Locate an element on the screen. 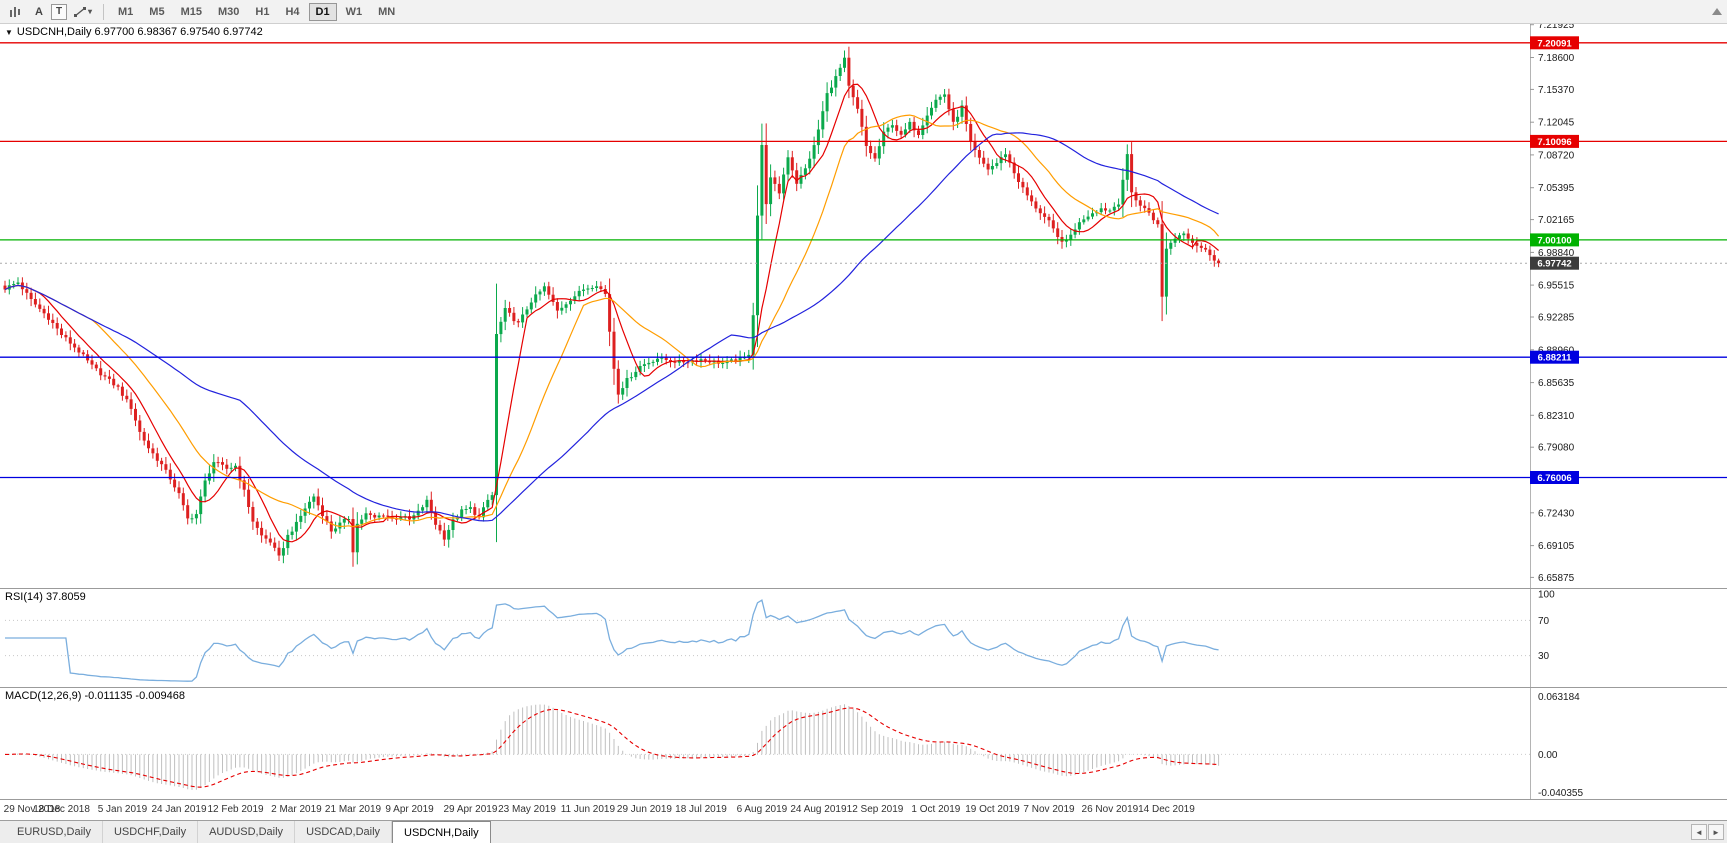 Image resolution: width=1727 pixels, height=843 pixels. date-axis-label: 18 Dec 2018 is located at coordinates (61, 809).